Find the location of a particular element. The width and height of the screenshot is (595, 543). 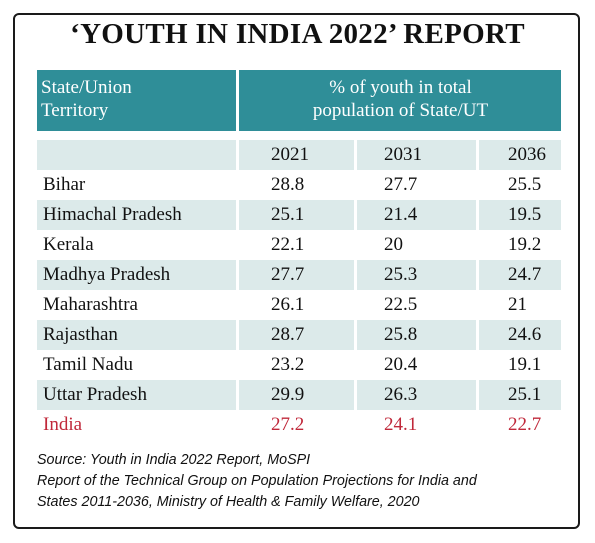

value-2031: 20.4 is located at coordinates (401, 364).